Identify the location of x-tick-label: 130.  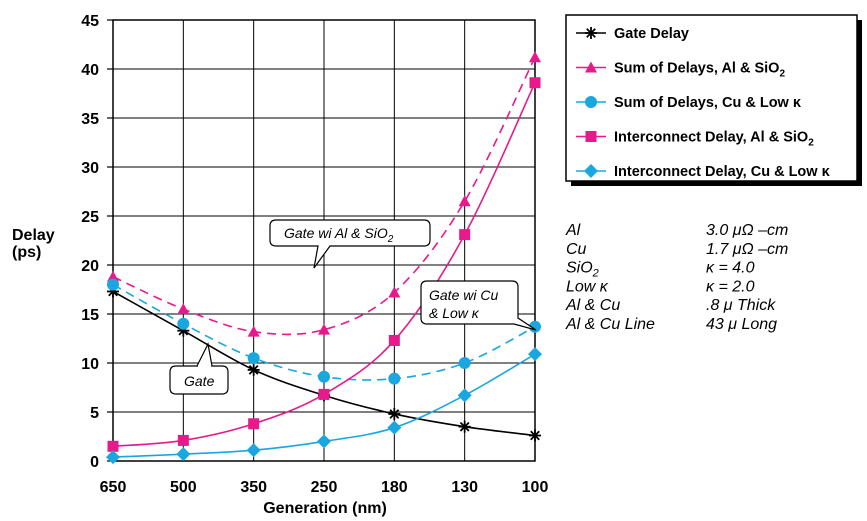
(464, 487).